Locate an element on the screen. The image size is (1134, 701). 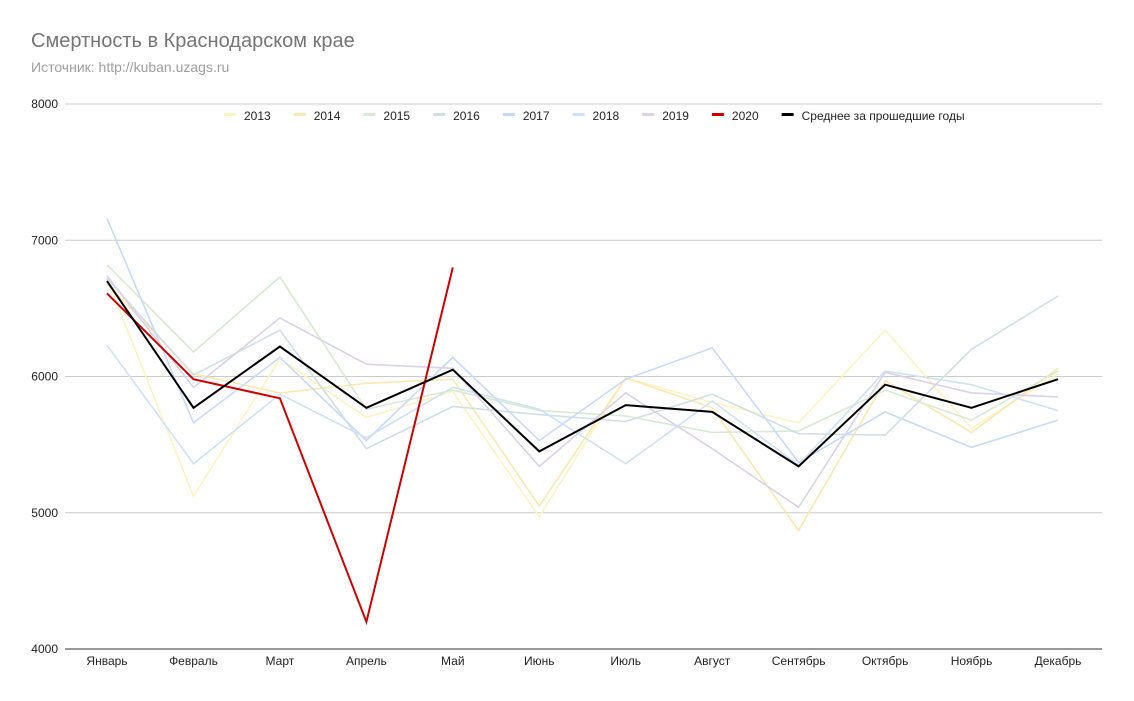
y-tick-label: 4000 is located at coordinates (44, 649).